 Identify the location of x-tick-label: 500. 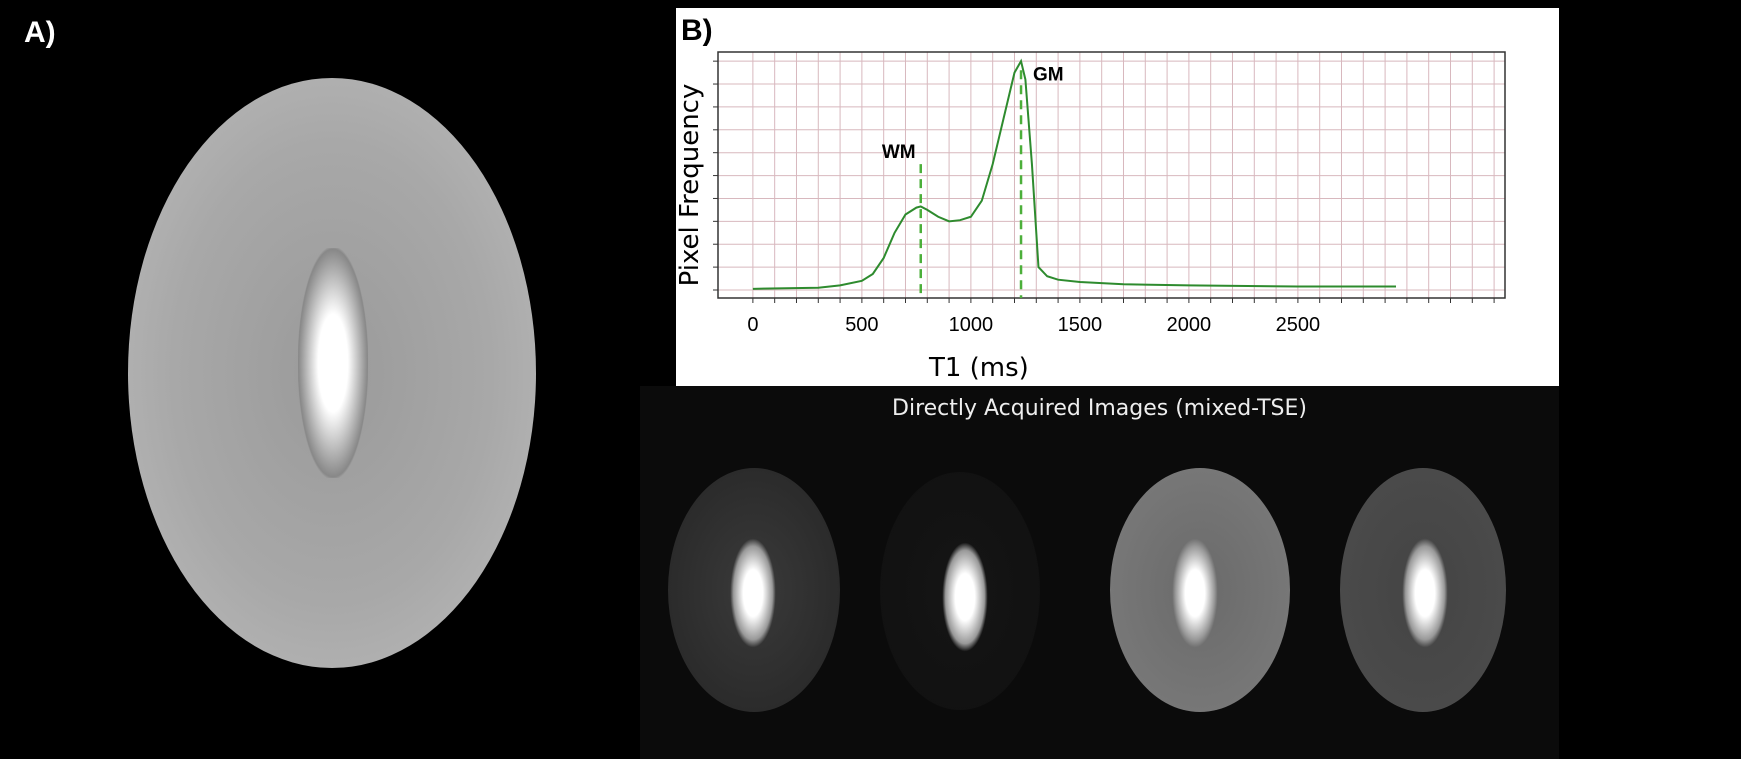
(861, 325).